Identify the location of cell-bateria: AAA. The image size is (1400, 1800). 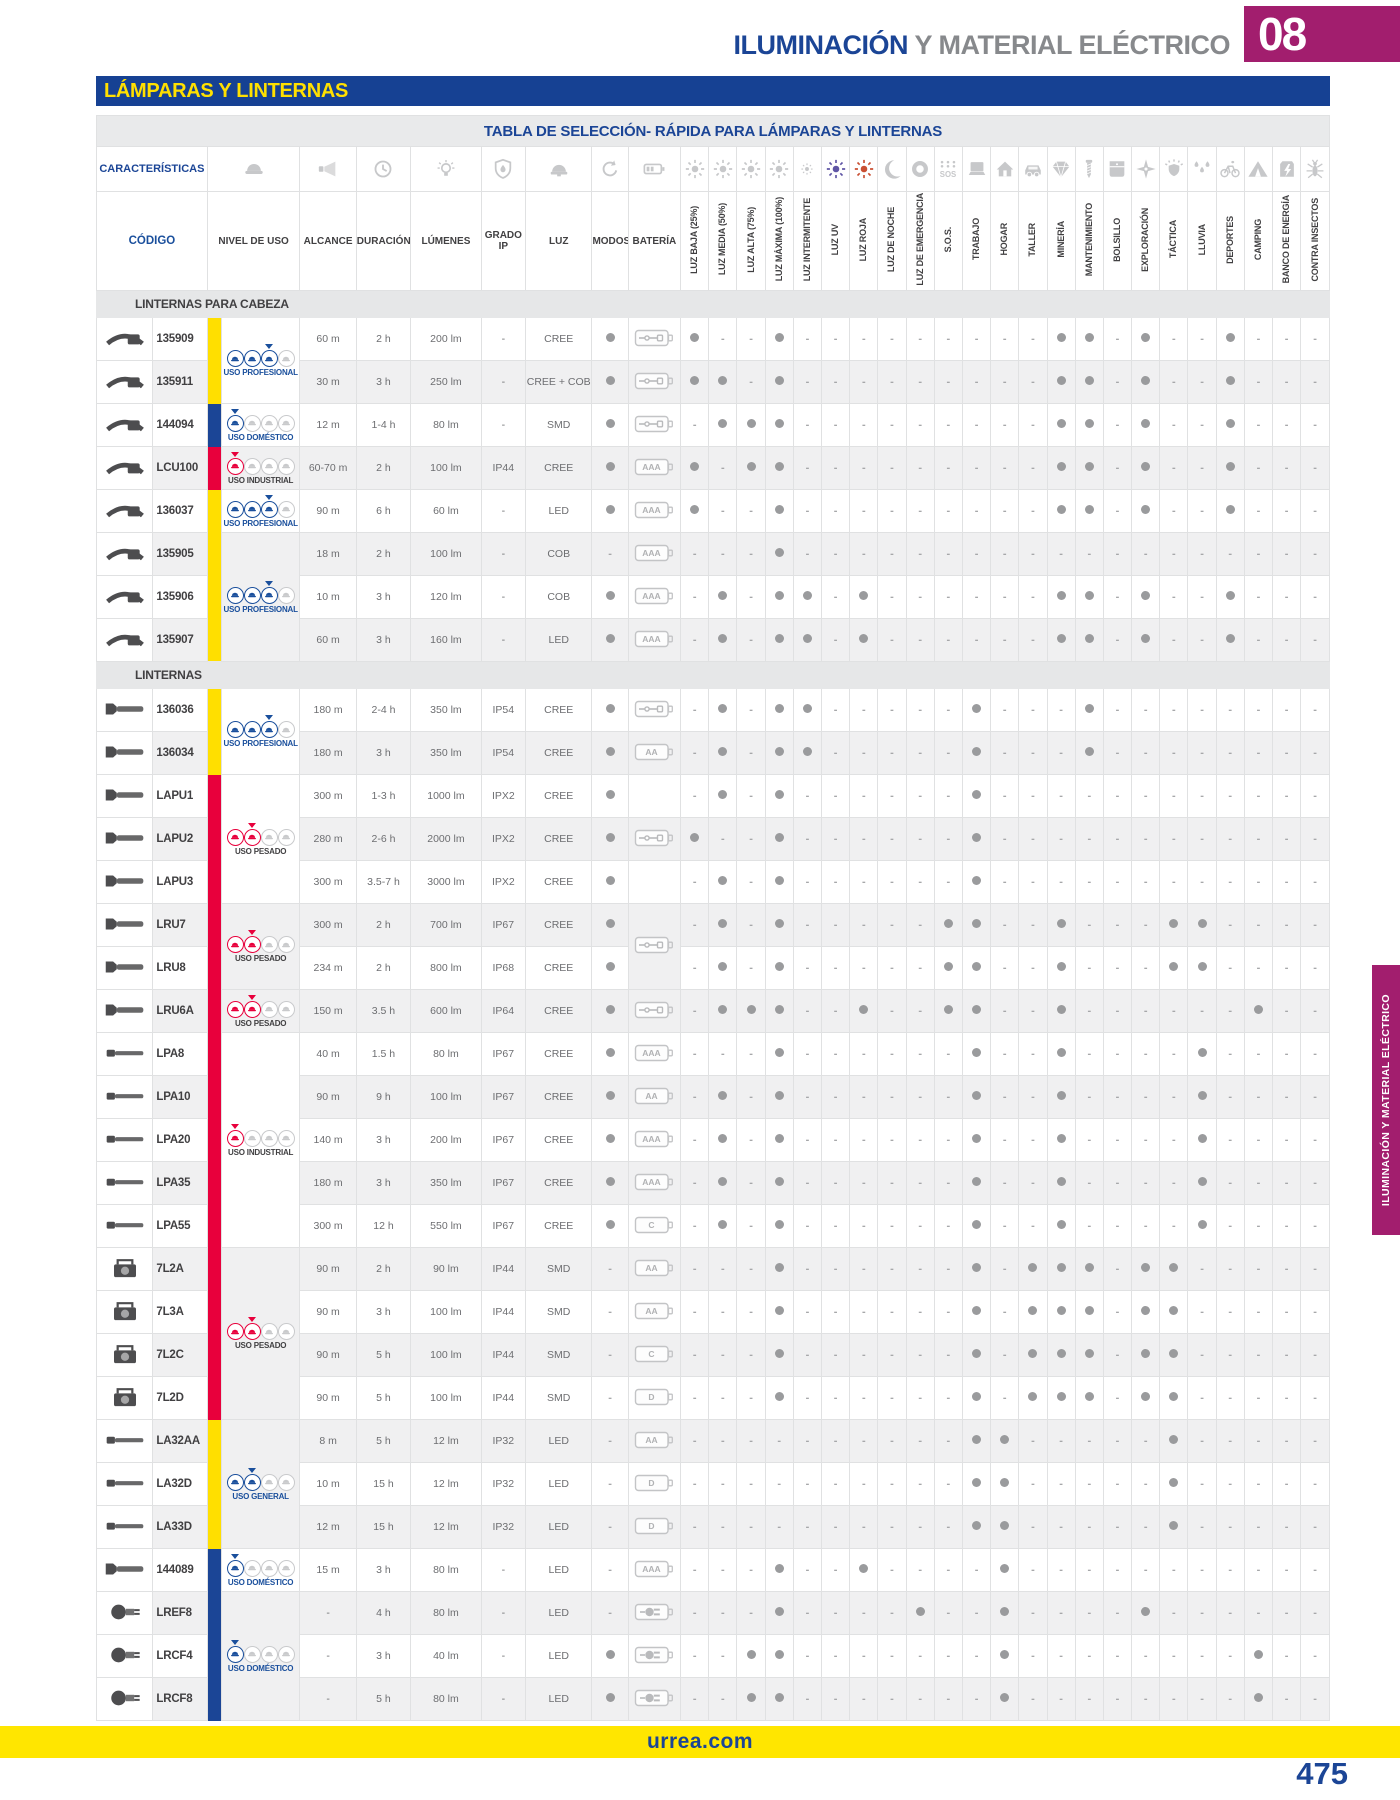
(654, 468).